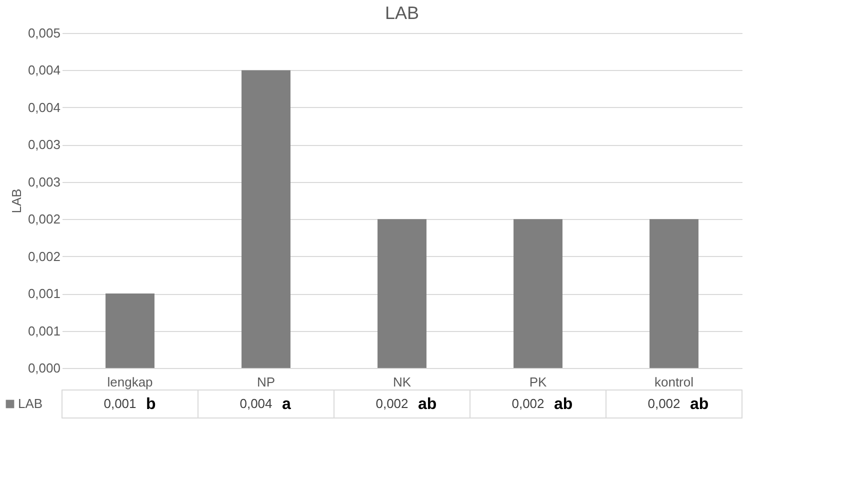 The image size is (841, 492). Describe the element at coordinates (130, 382) in the screenshot. I see `x-tick-label: lengkap` at that location.